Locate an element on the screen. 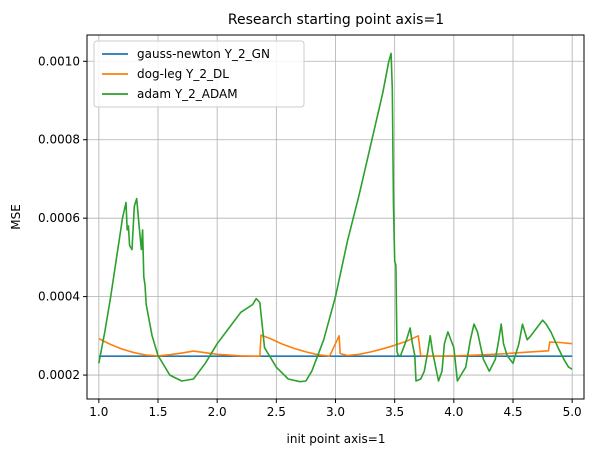 The height and width of the screenshot is (455, 593). legend-label: dog-leg Y_2_DL is located at coordinates (183, 74).